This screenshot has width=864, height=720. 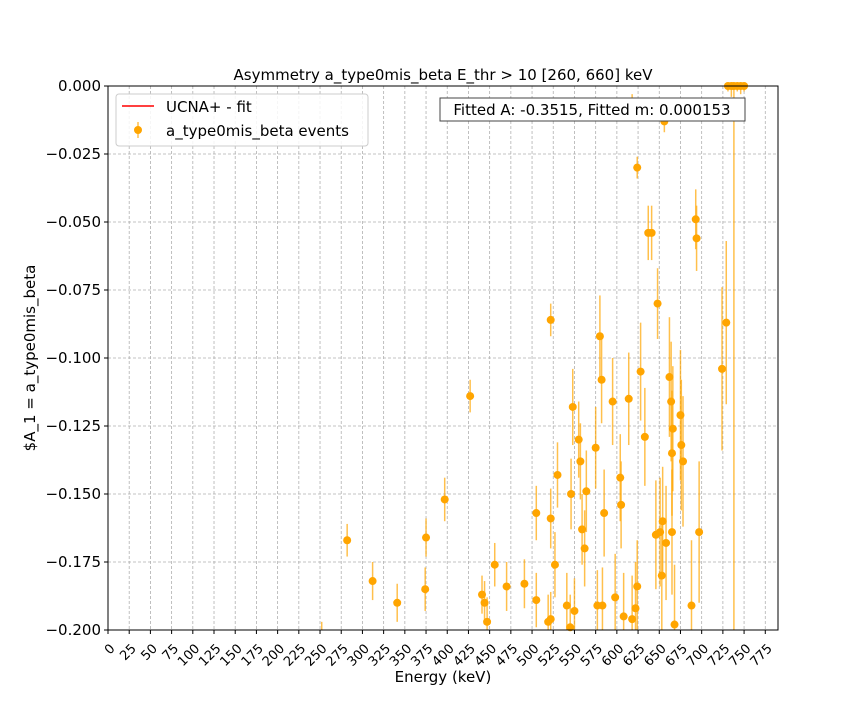 I want to click on annotation-text: Fitted A: -0.3515, Fitted m: 0.000153, so click(x=591, y=110).